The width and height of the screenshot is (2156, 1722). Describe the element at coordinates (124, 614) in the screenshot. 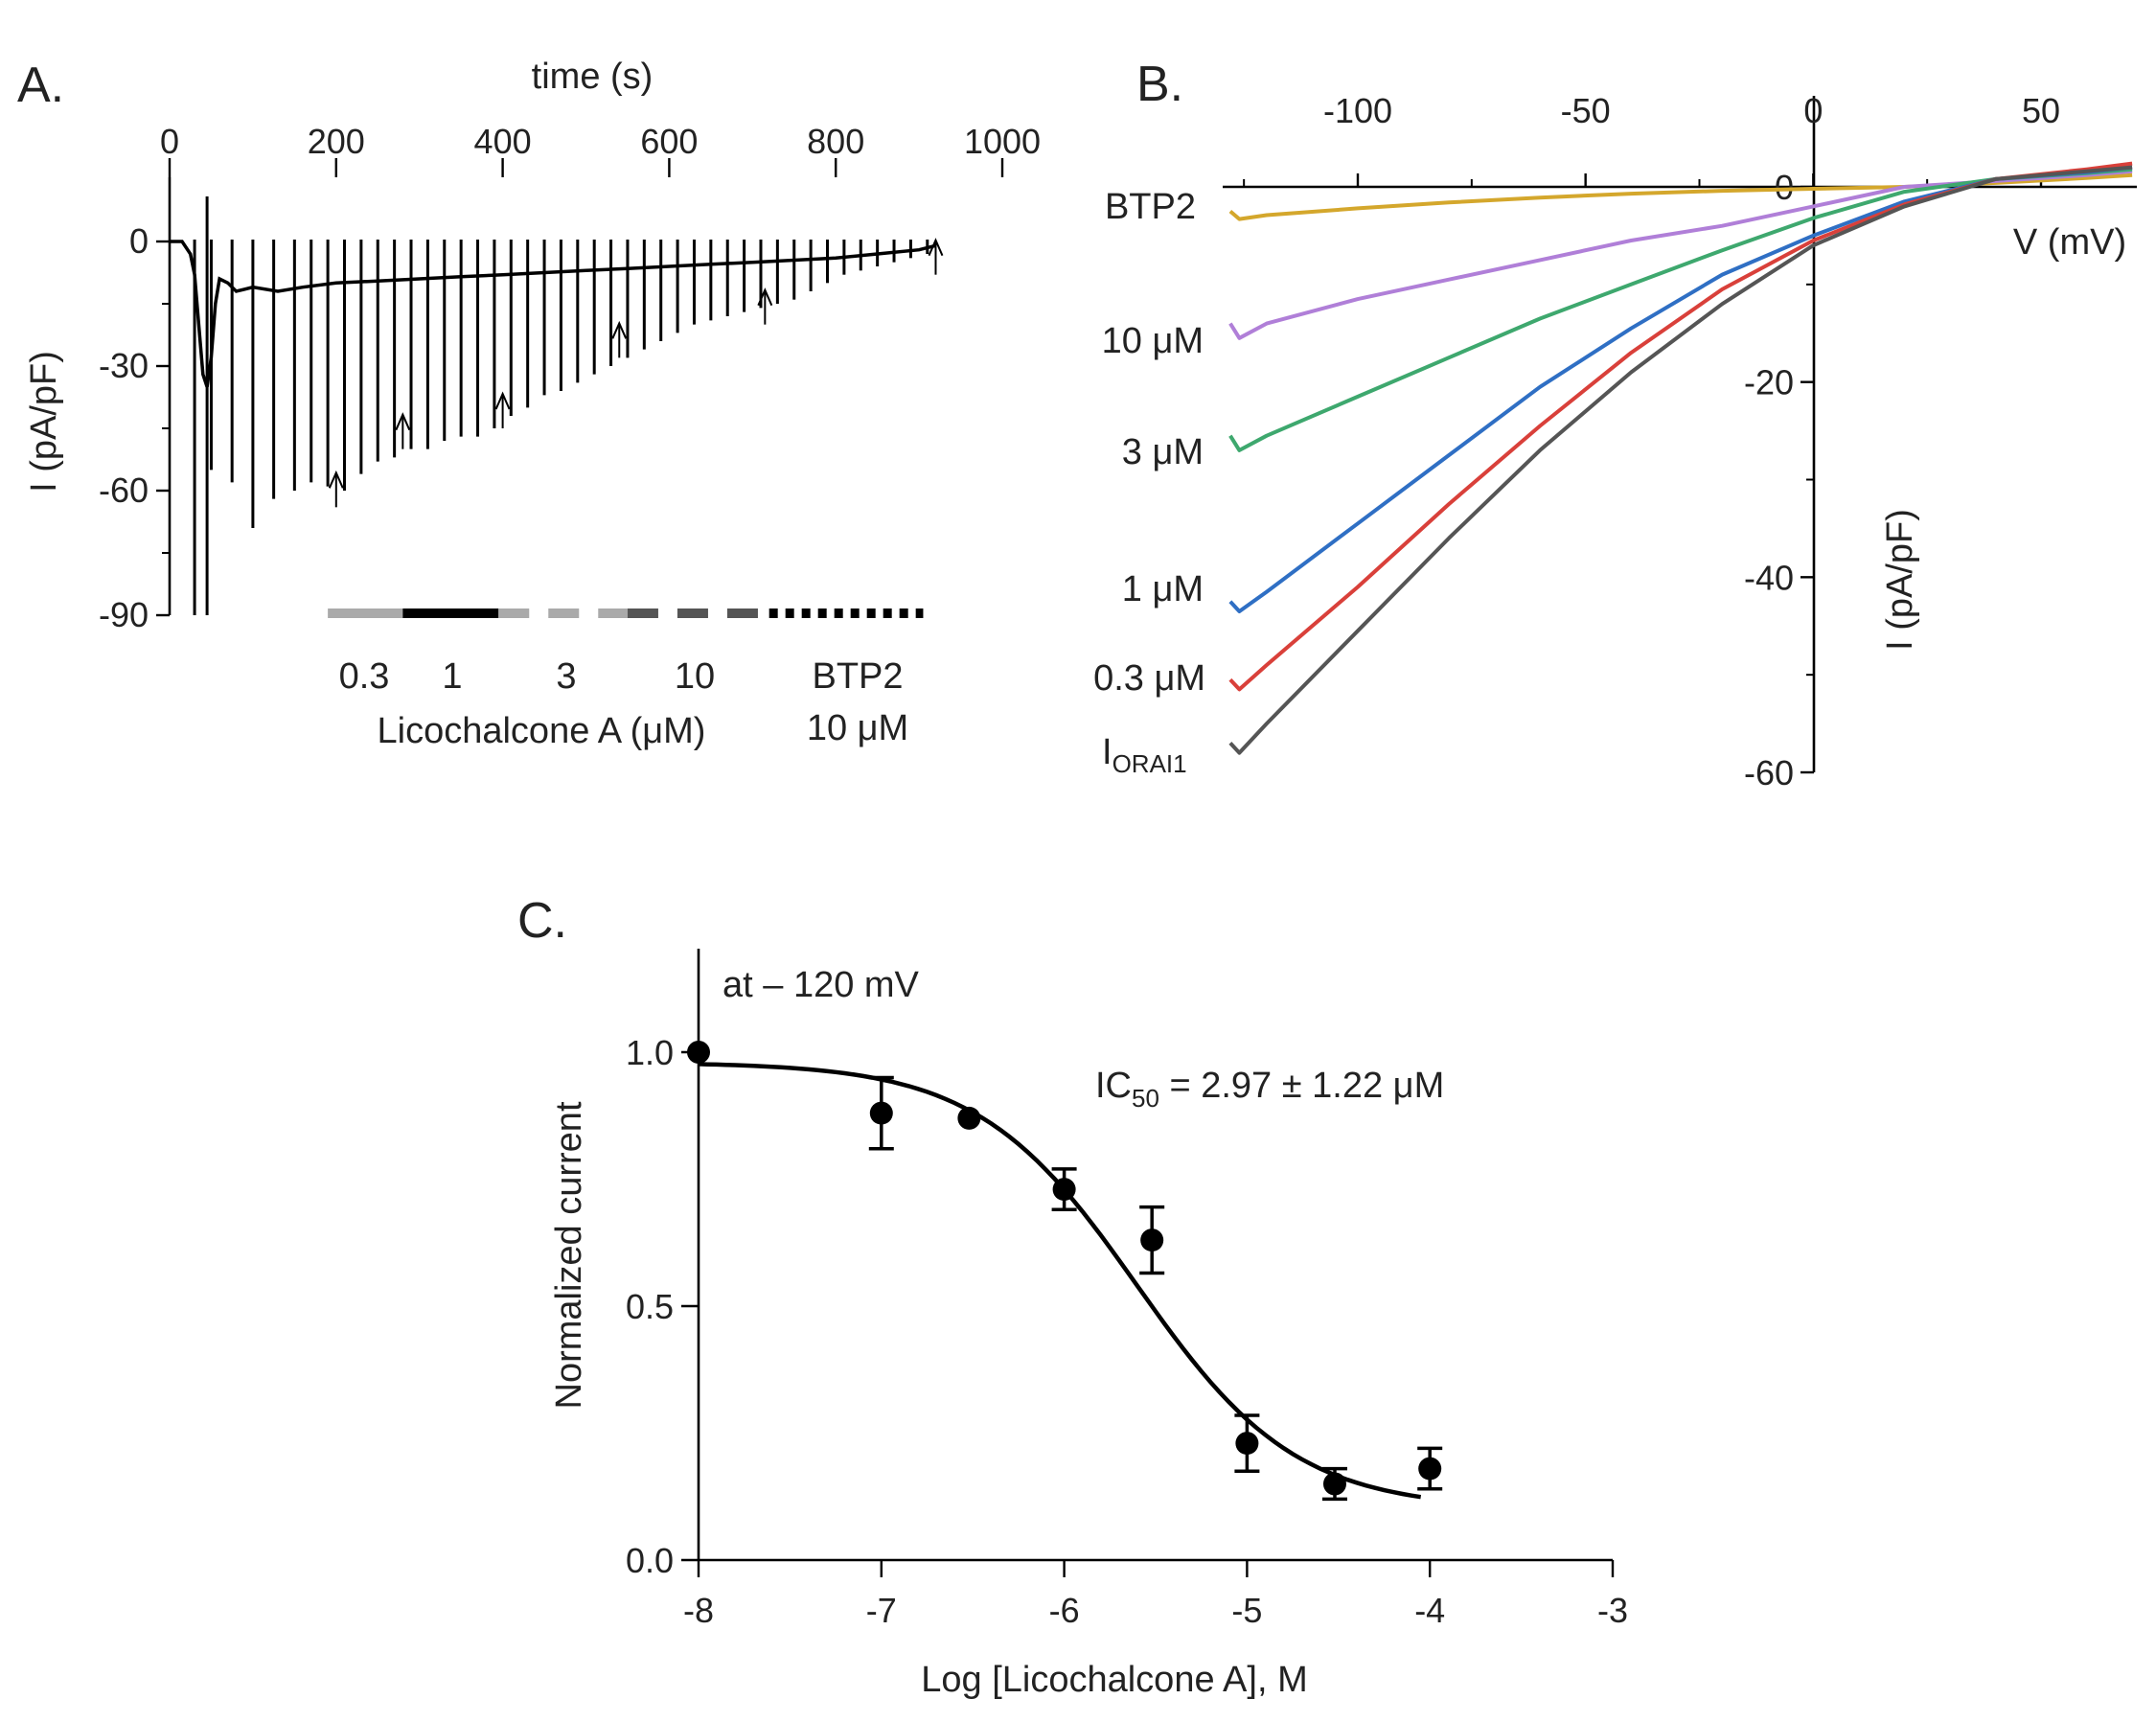

I see `a-y-tick-label: -90` at that location.